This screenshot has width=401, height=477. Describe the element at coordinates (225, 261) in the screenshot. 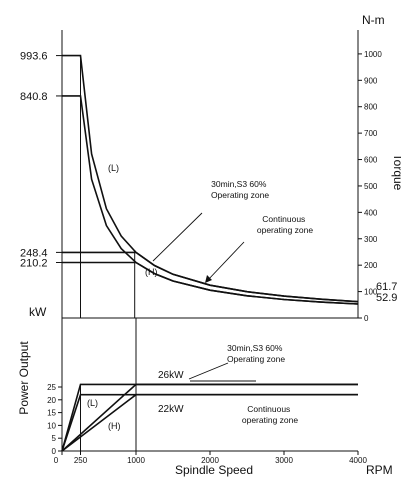

I see `torque-continuous-leader` at that location.